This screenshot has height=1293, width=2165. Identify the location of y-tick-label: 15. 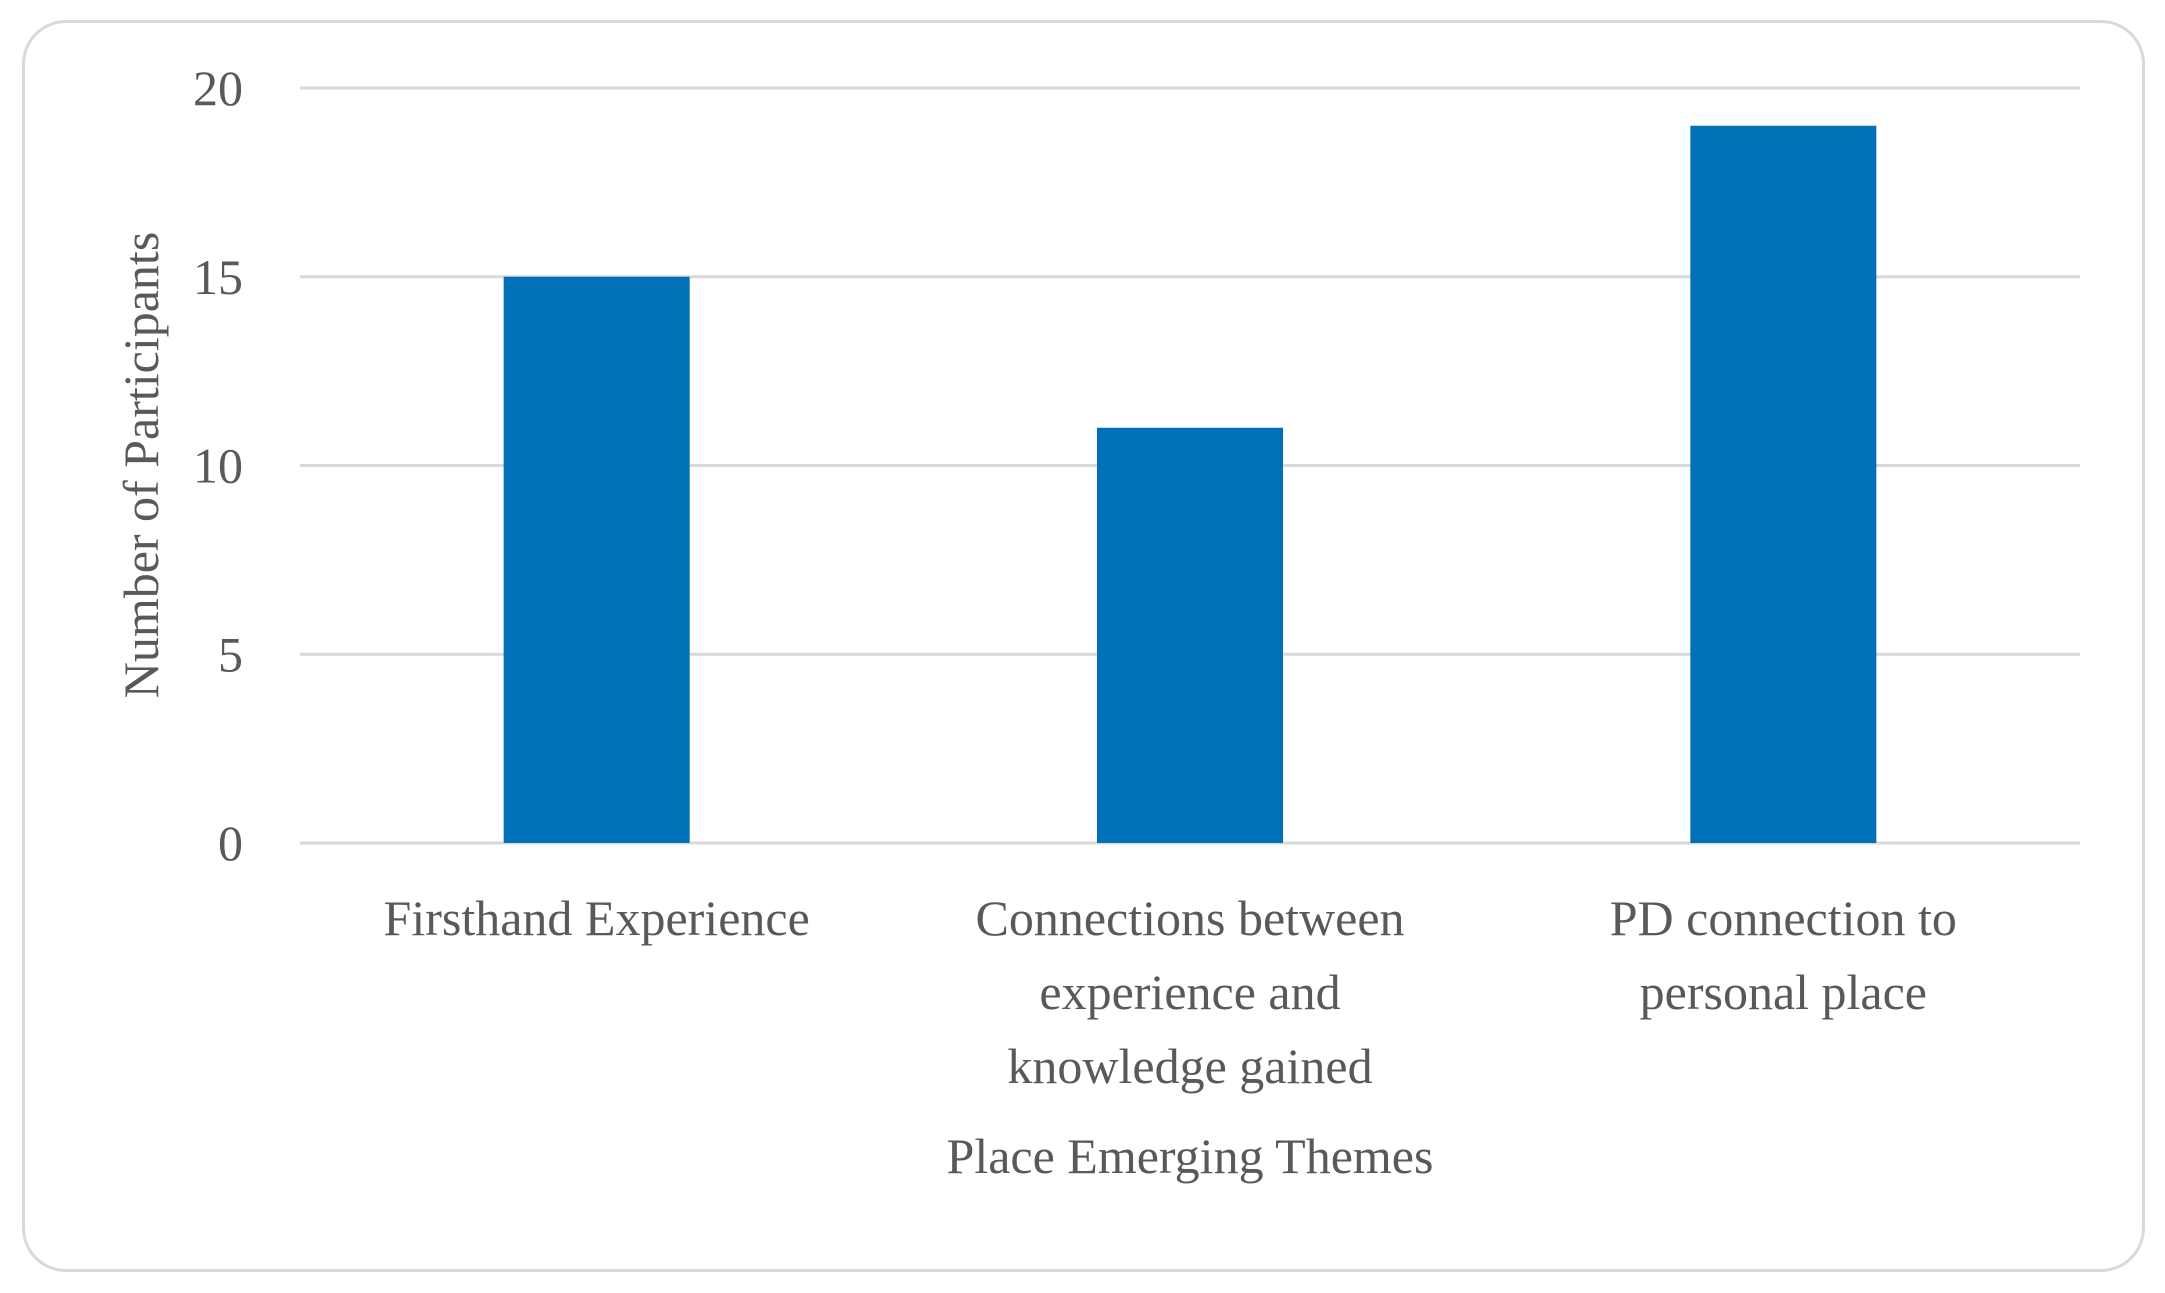
(218, 277).